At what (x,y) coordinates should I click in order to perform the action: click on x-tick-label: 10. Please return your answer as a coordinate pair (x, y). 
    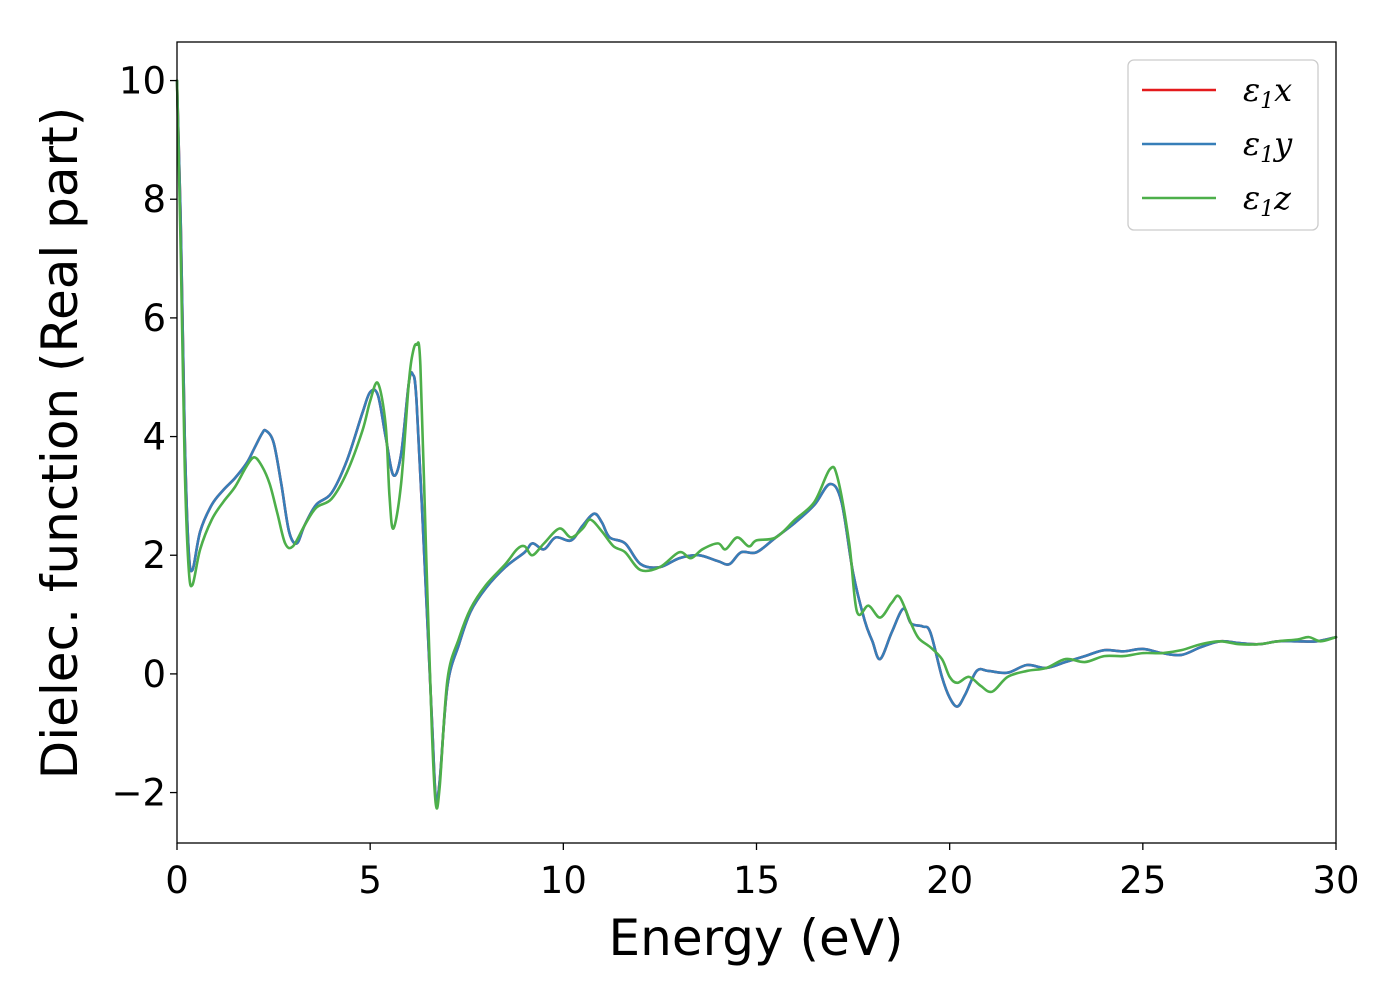
    Looking at the image, I should click on (563, 880).